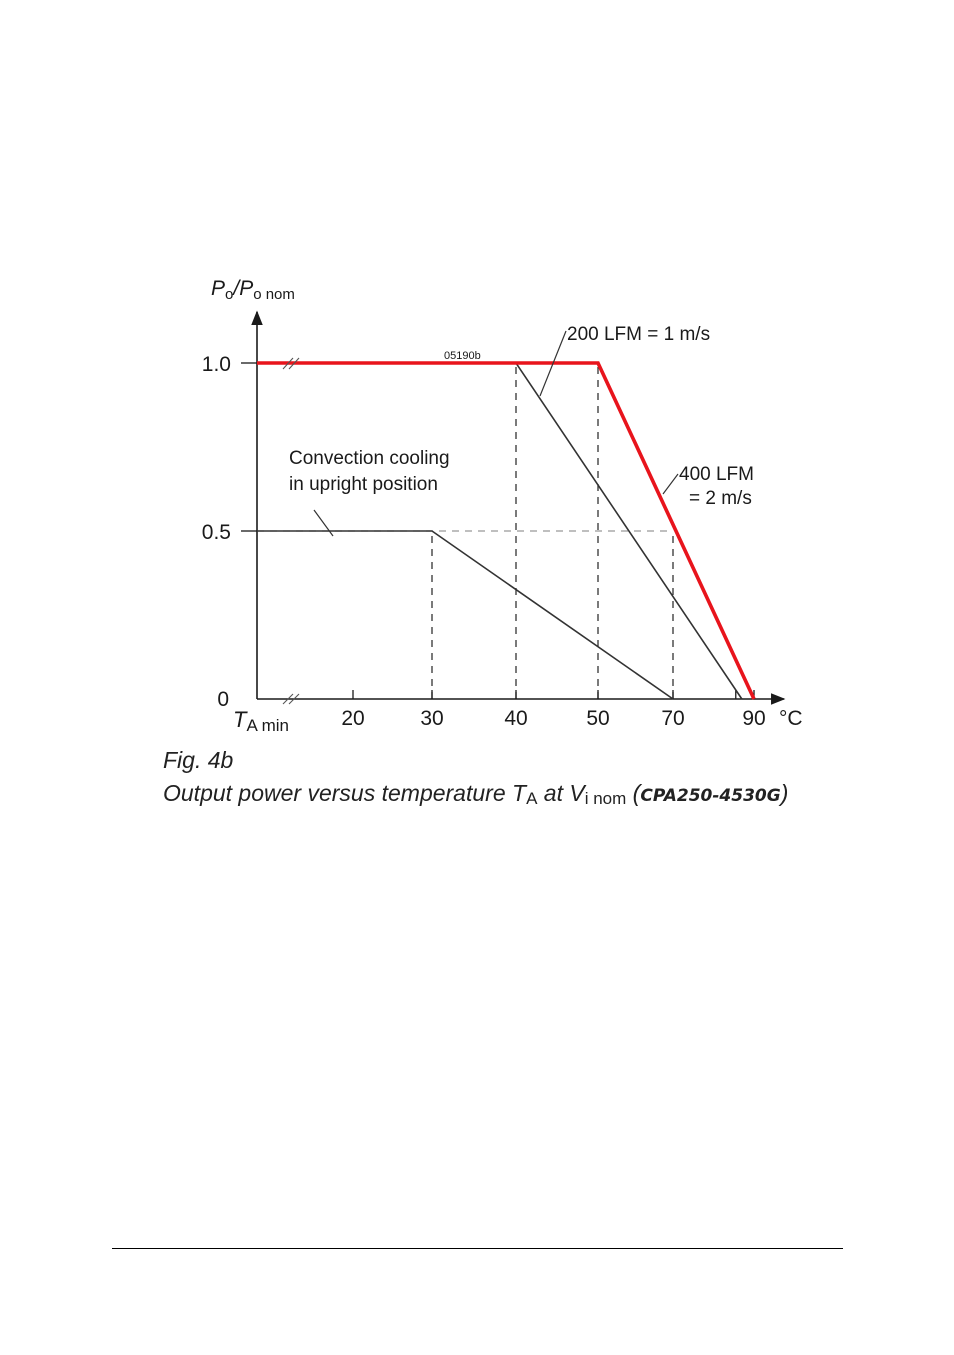 This screenshot has width=954, height=1355. What do you see at coordinates (477, 1248) in the screenshot?
I see `footer-rule` at bounding box center [477, 1248].